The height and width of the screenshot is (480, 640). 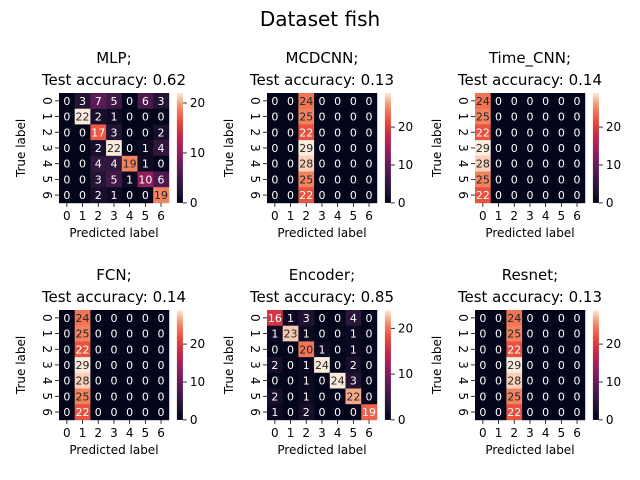 I want to click on x-axis-label: Predicted label, so click(x=529, y=233).